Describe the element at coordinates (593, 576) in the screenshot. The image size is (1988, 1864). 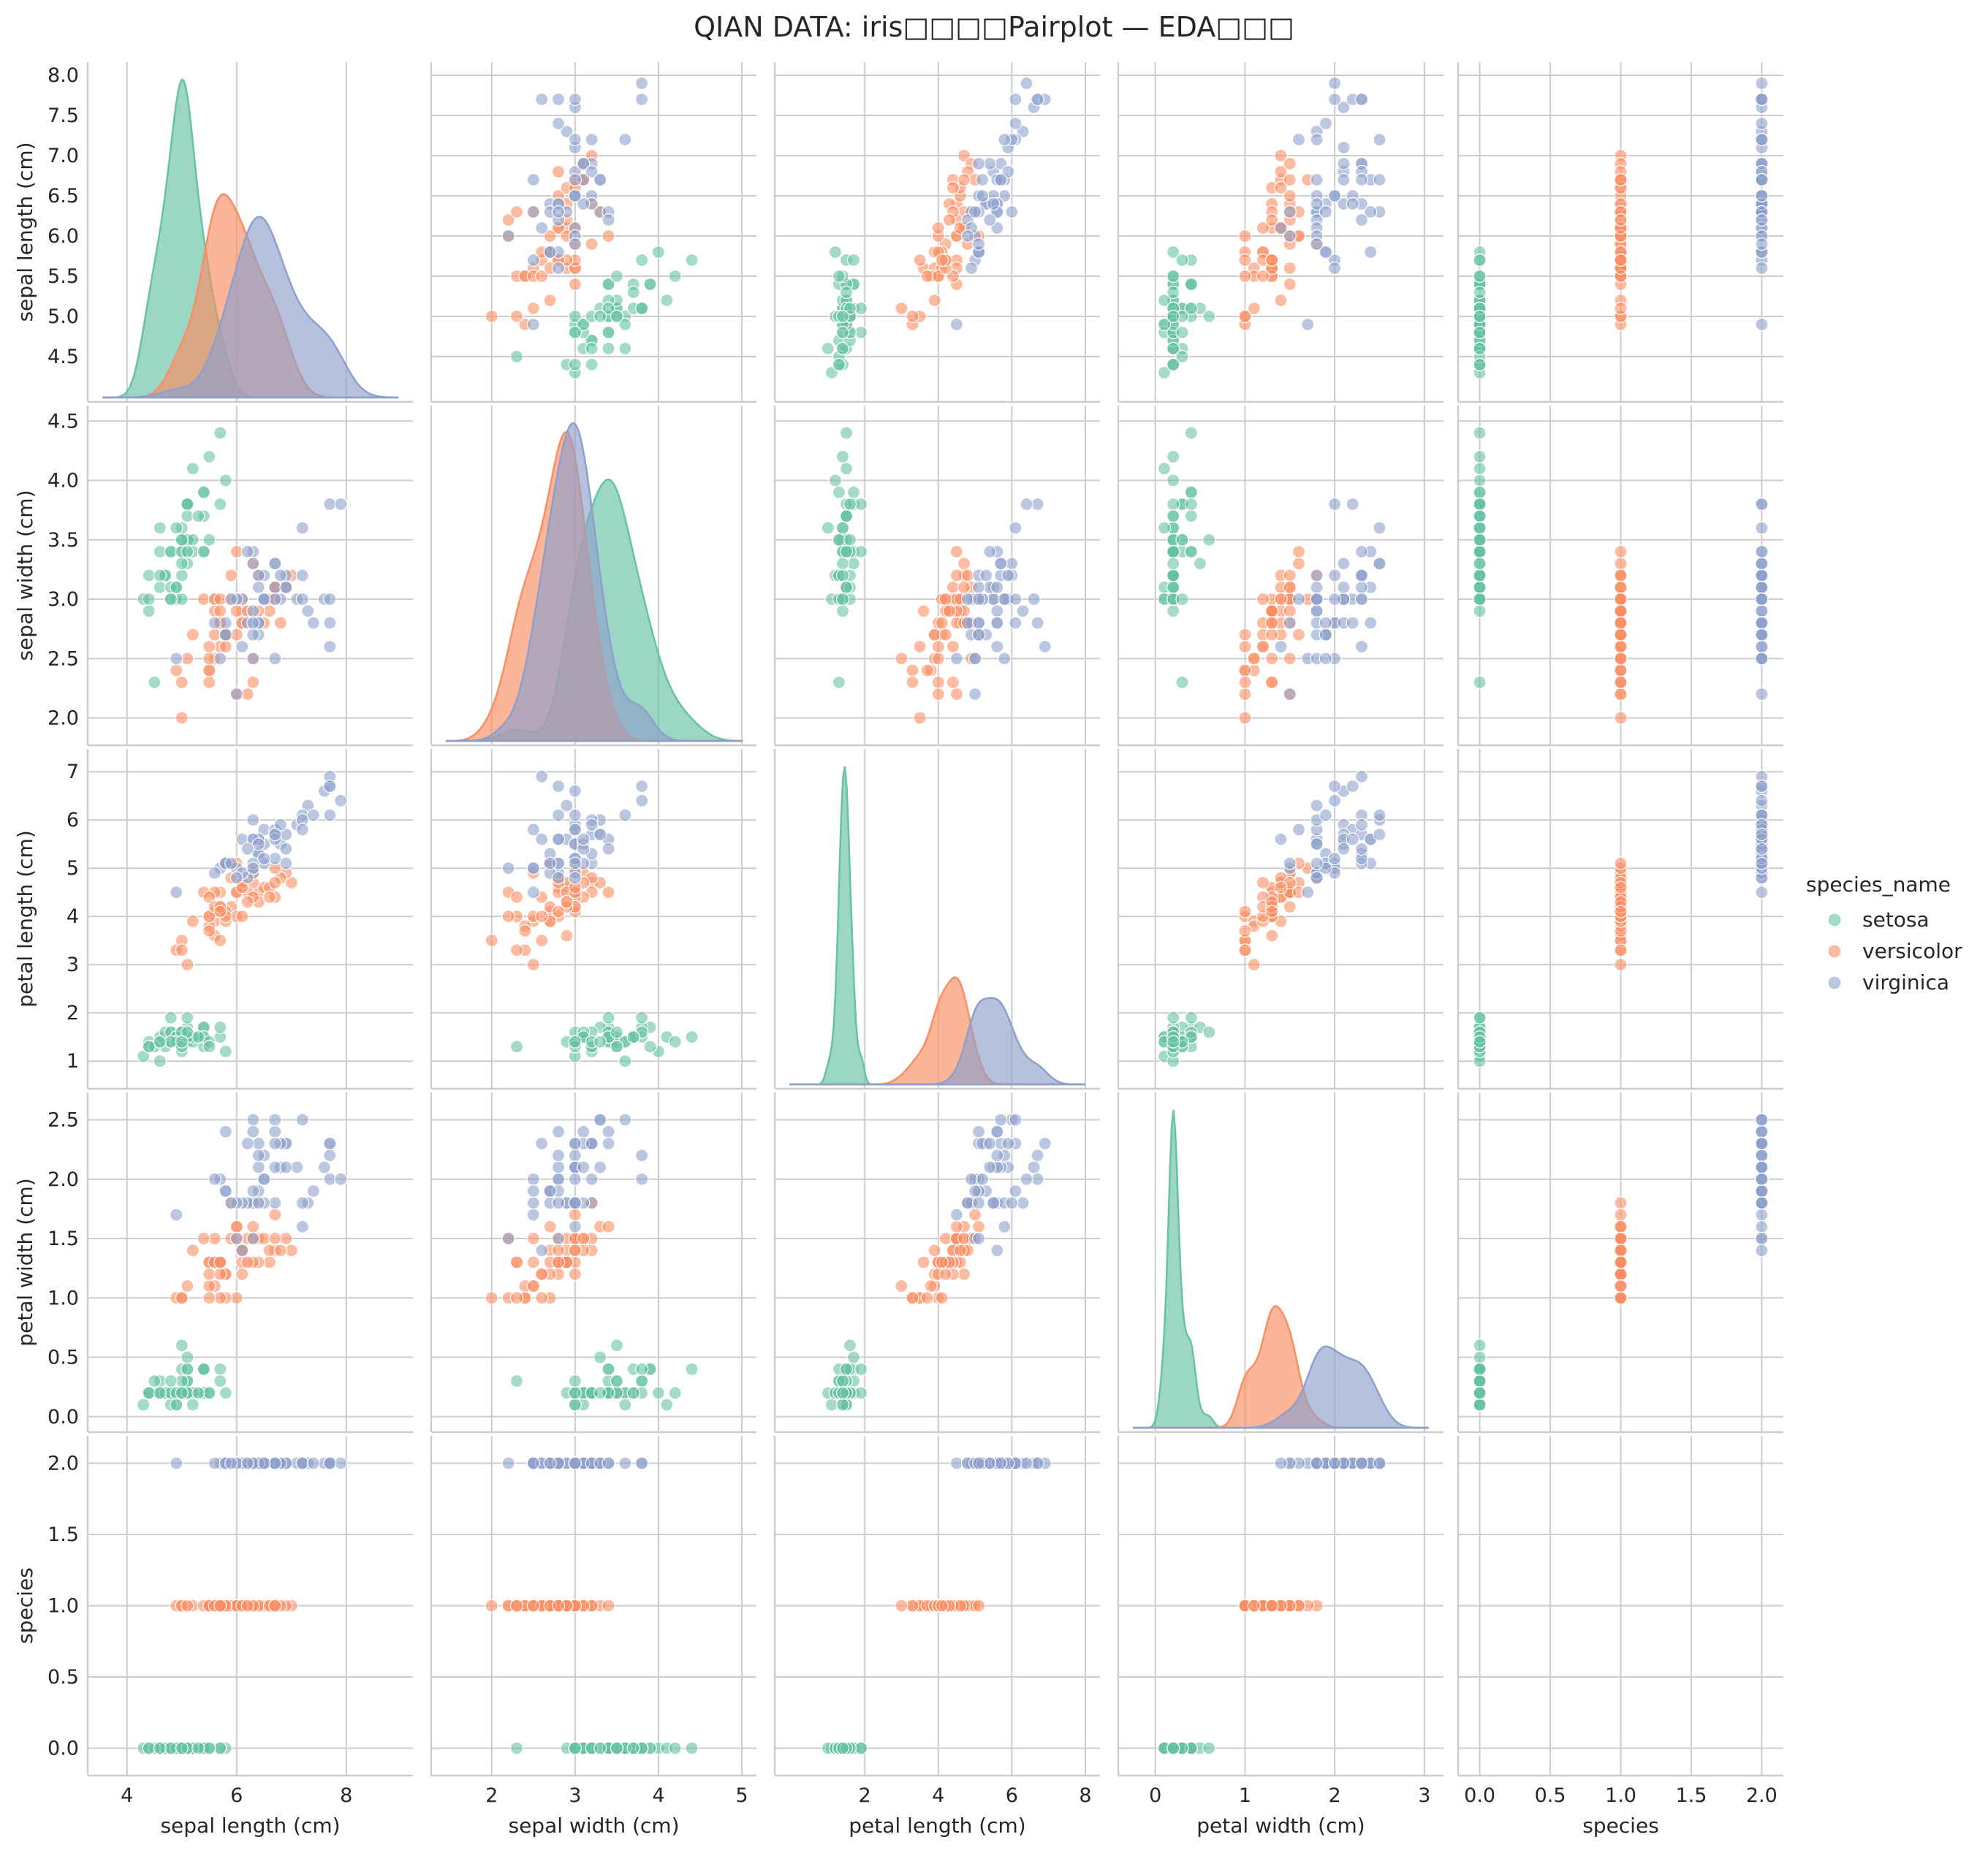
I see `panel-r2-c2` at that location.